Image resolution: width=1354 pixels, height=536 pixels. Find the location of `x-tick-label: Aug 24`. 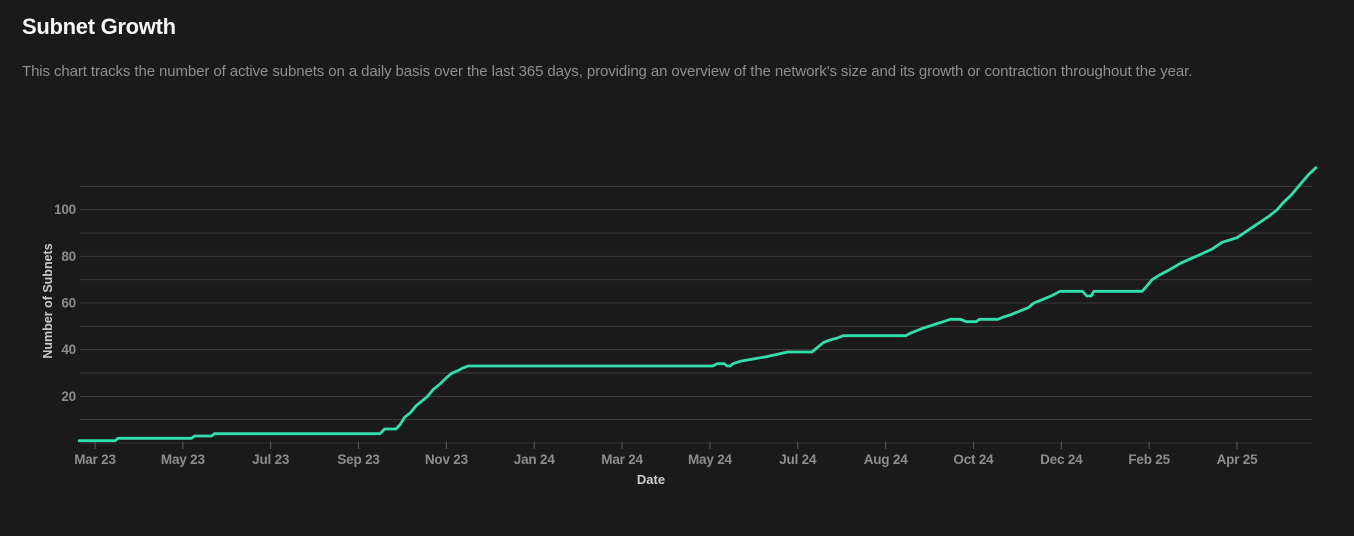

x-tick-label: Aug 24 is located at coordinates (886, 459).